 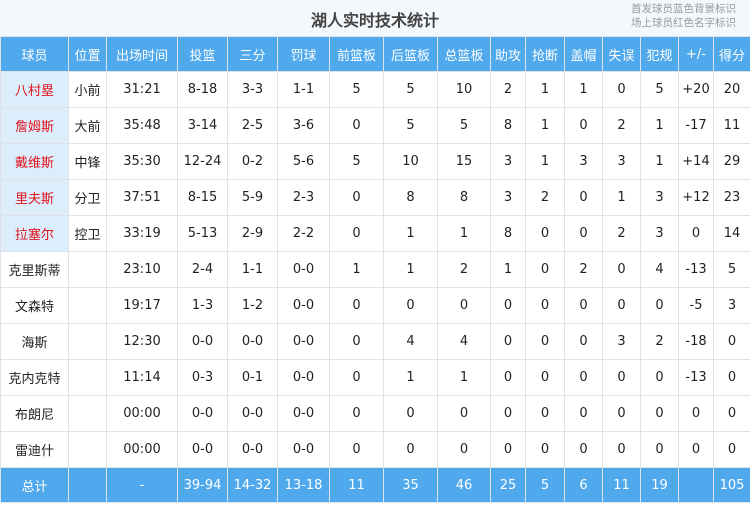 I want to click on stat-cell: +20, so click(x=696, y=89).